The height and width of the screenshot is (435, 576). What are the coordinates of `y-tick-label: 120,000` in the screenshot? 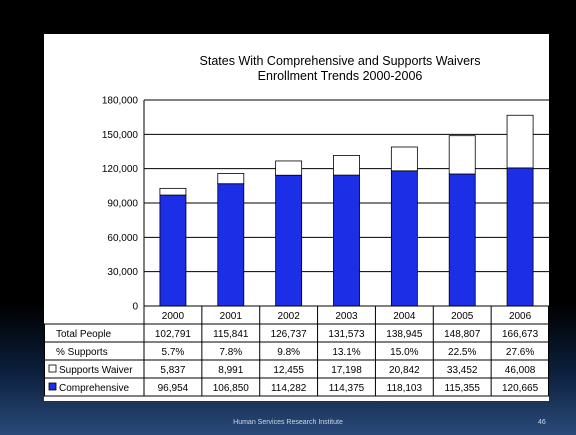 It's located at (120, 169).